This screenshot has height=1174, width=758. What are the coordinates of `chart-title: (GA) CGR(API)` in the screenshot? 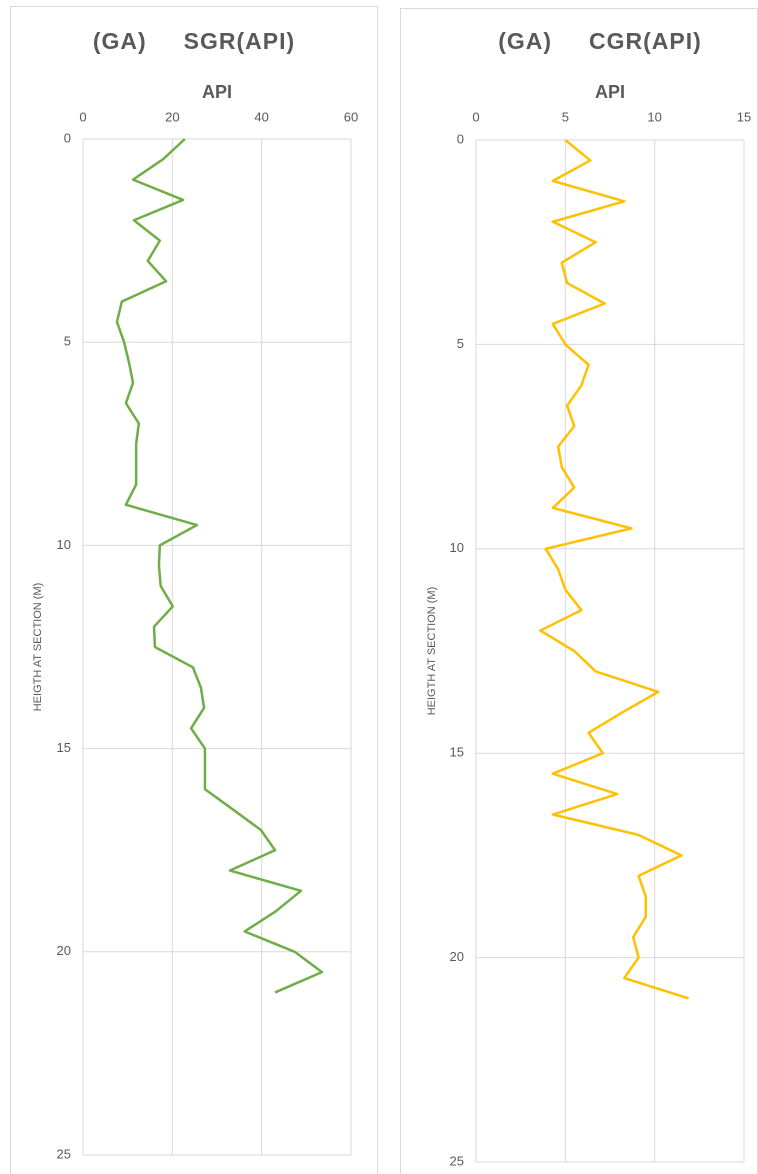 It's located at (600, 41).